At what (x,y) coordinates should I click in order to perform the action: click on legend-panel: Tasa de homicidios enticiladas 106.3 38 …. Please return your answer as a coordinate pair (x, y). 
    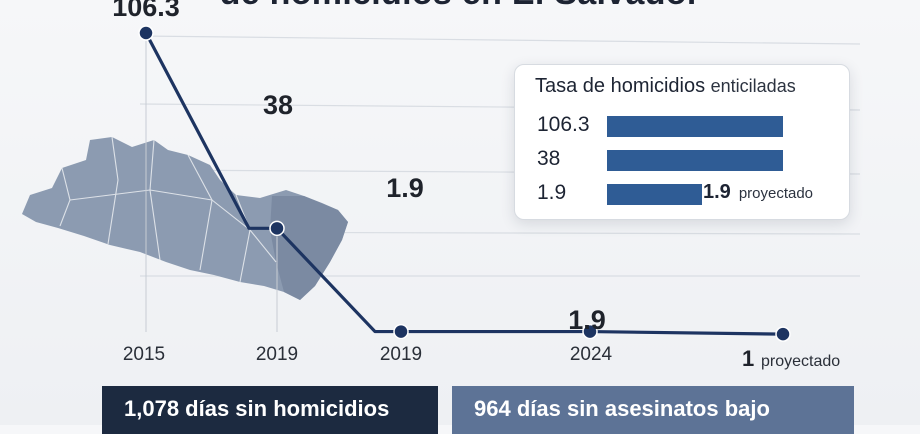
    Looking at the image, I should click on (682, 142).